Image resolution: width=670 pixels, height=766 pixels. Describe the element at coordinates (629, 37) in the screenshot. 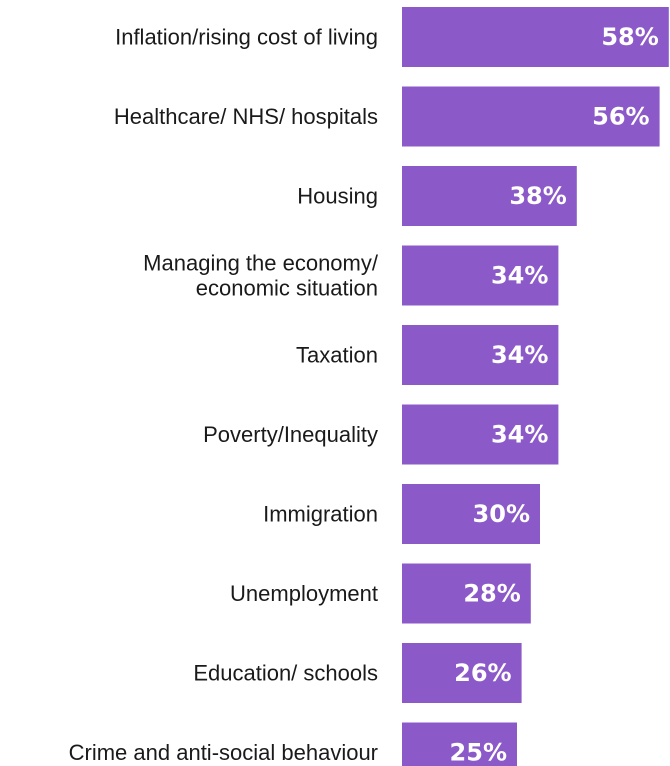

I see `value-label: 58%` at that location.